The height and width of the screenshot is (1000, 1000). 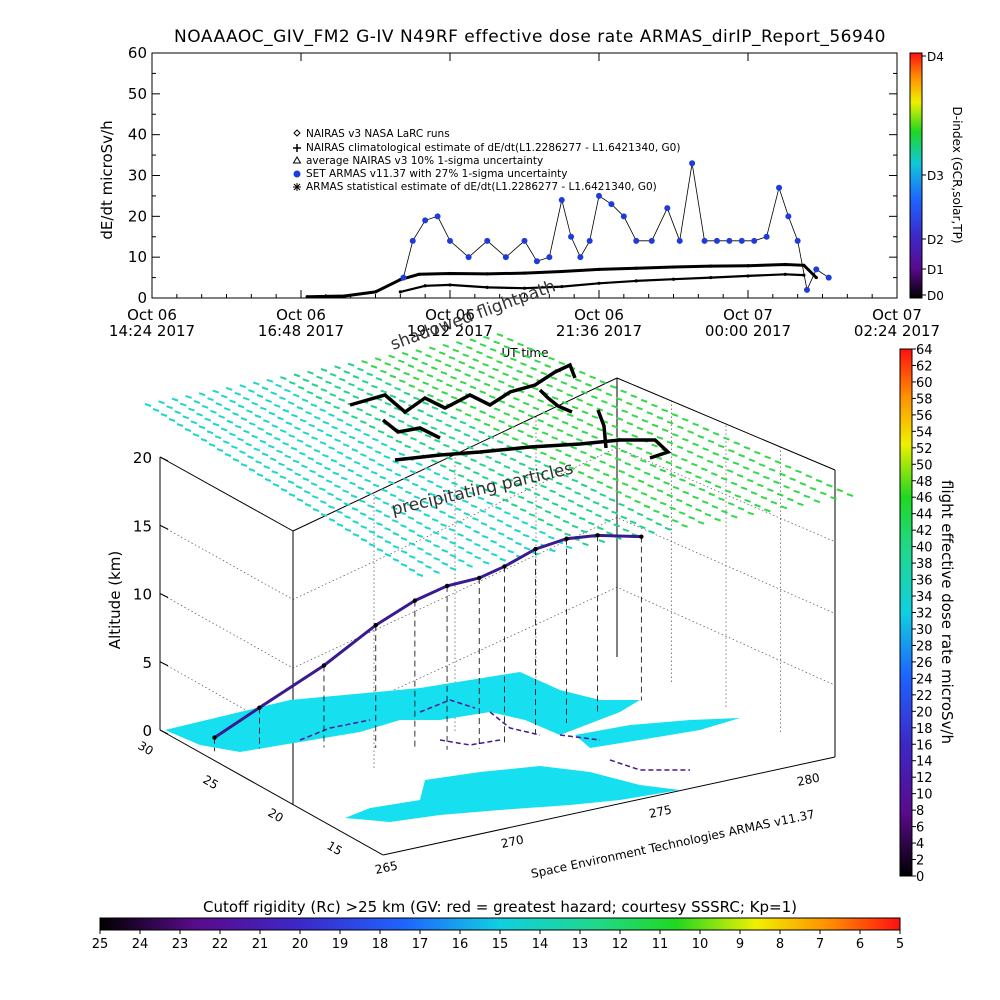 I want to click on x-tick-label-time: 00:00 2017, so click(x=748, y=331).